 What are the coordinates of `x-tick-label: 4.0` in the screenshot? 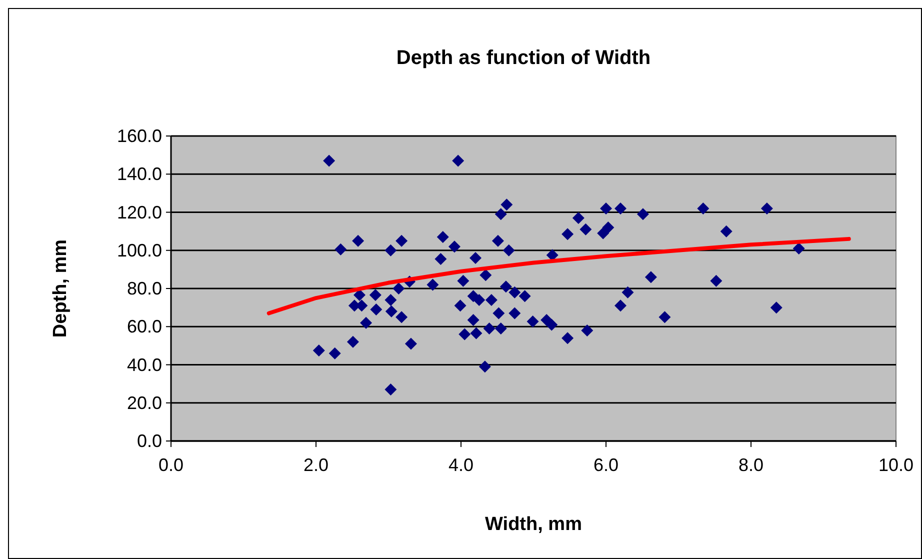 It's located at (461, 465).